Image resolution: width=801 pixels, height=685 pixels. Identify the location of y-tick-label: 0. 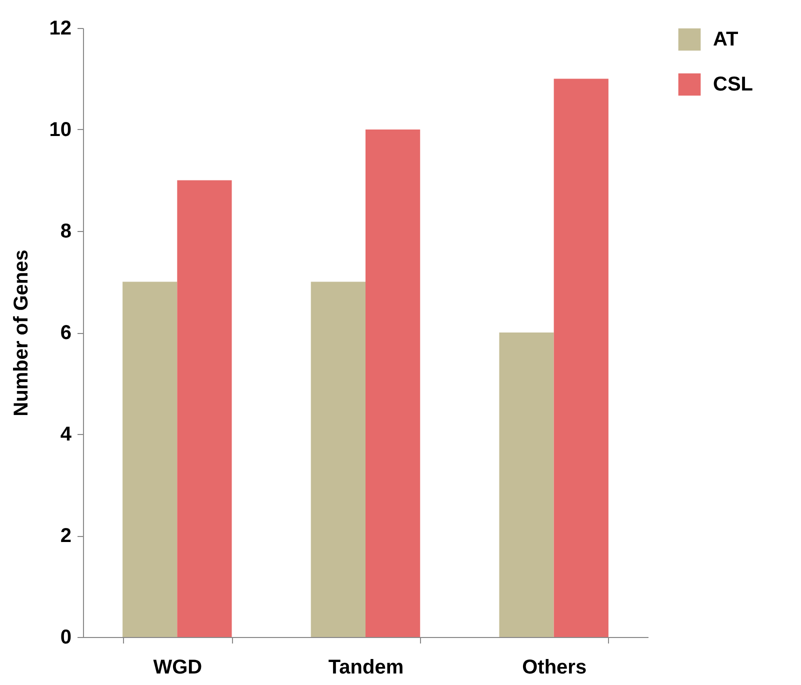
(66, 637).